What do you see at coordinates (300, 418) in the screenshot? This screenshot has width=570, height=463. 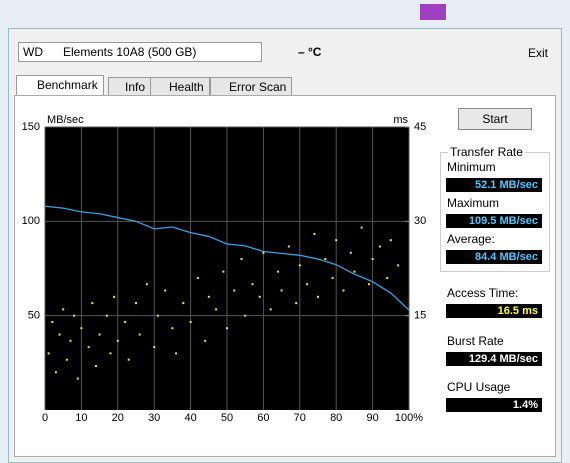 I see `x-tick-label: 70` at bounding box center [300, 418].